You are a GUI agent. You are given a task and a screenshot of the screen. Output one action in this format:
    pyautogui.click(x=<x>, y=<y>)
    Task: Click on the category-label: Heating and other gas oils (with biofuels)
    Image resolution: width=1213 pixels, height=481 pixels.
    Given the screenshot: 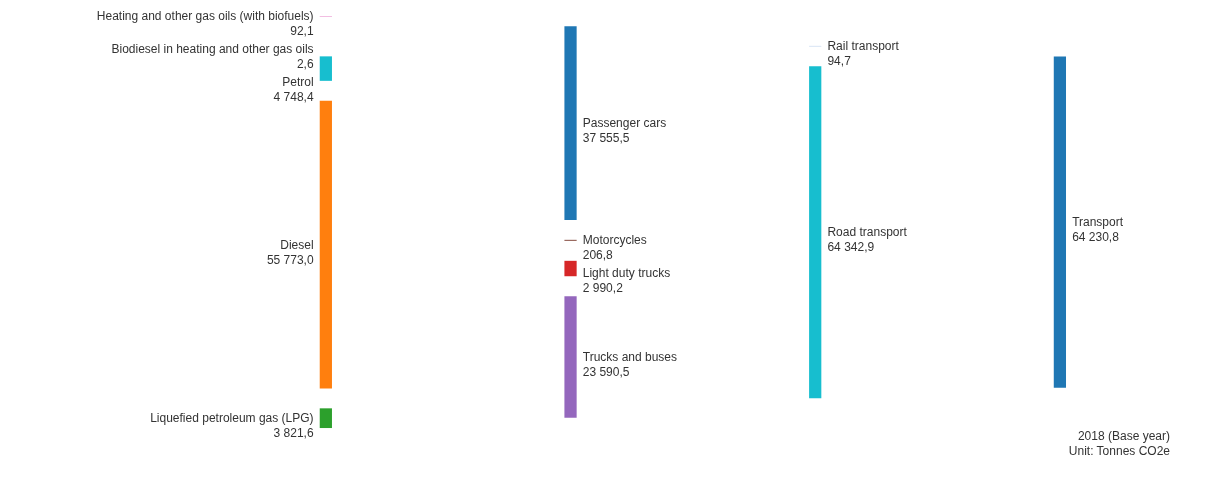 What is the action you would take?
    pyautogui.click(x=205, y=16)
    